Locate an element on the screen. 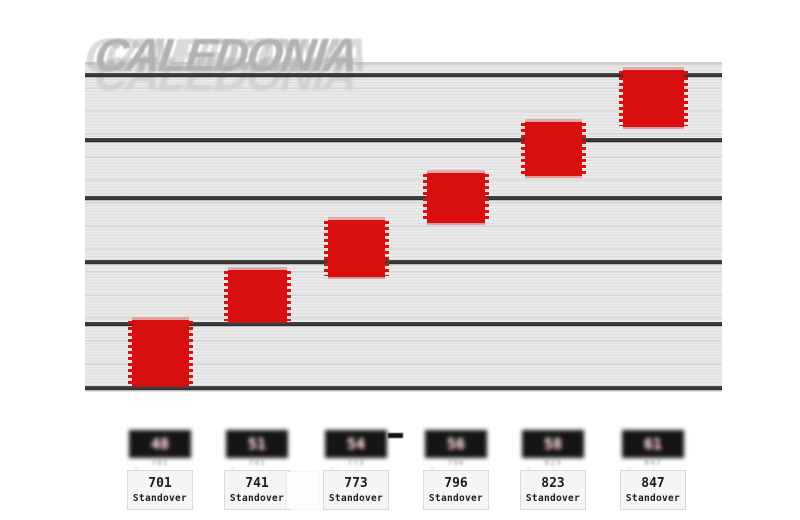 This screenshot has height=520, width=800. size-chip-label: 54 is located at coordinates (356, 444).